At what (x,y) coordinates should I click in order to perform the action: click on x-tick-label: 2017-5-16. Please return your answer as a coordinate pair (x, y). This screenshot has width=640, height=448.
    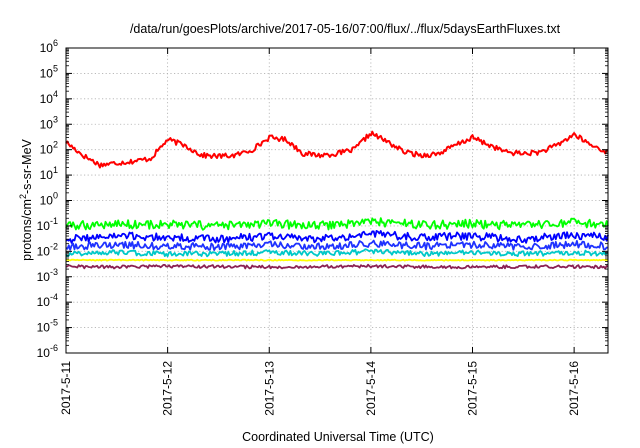
    Looking at the image, I should click on (574, 388).